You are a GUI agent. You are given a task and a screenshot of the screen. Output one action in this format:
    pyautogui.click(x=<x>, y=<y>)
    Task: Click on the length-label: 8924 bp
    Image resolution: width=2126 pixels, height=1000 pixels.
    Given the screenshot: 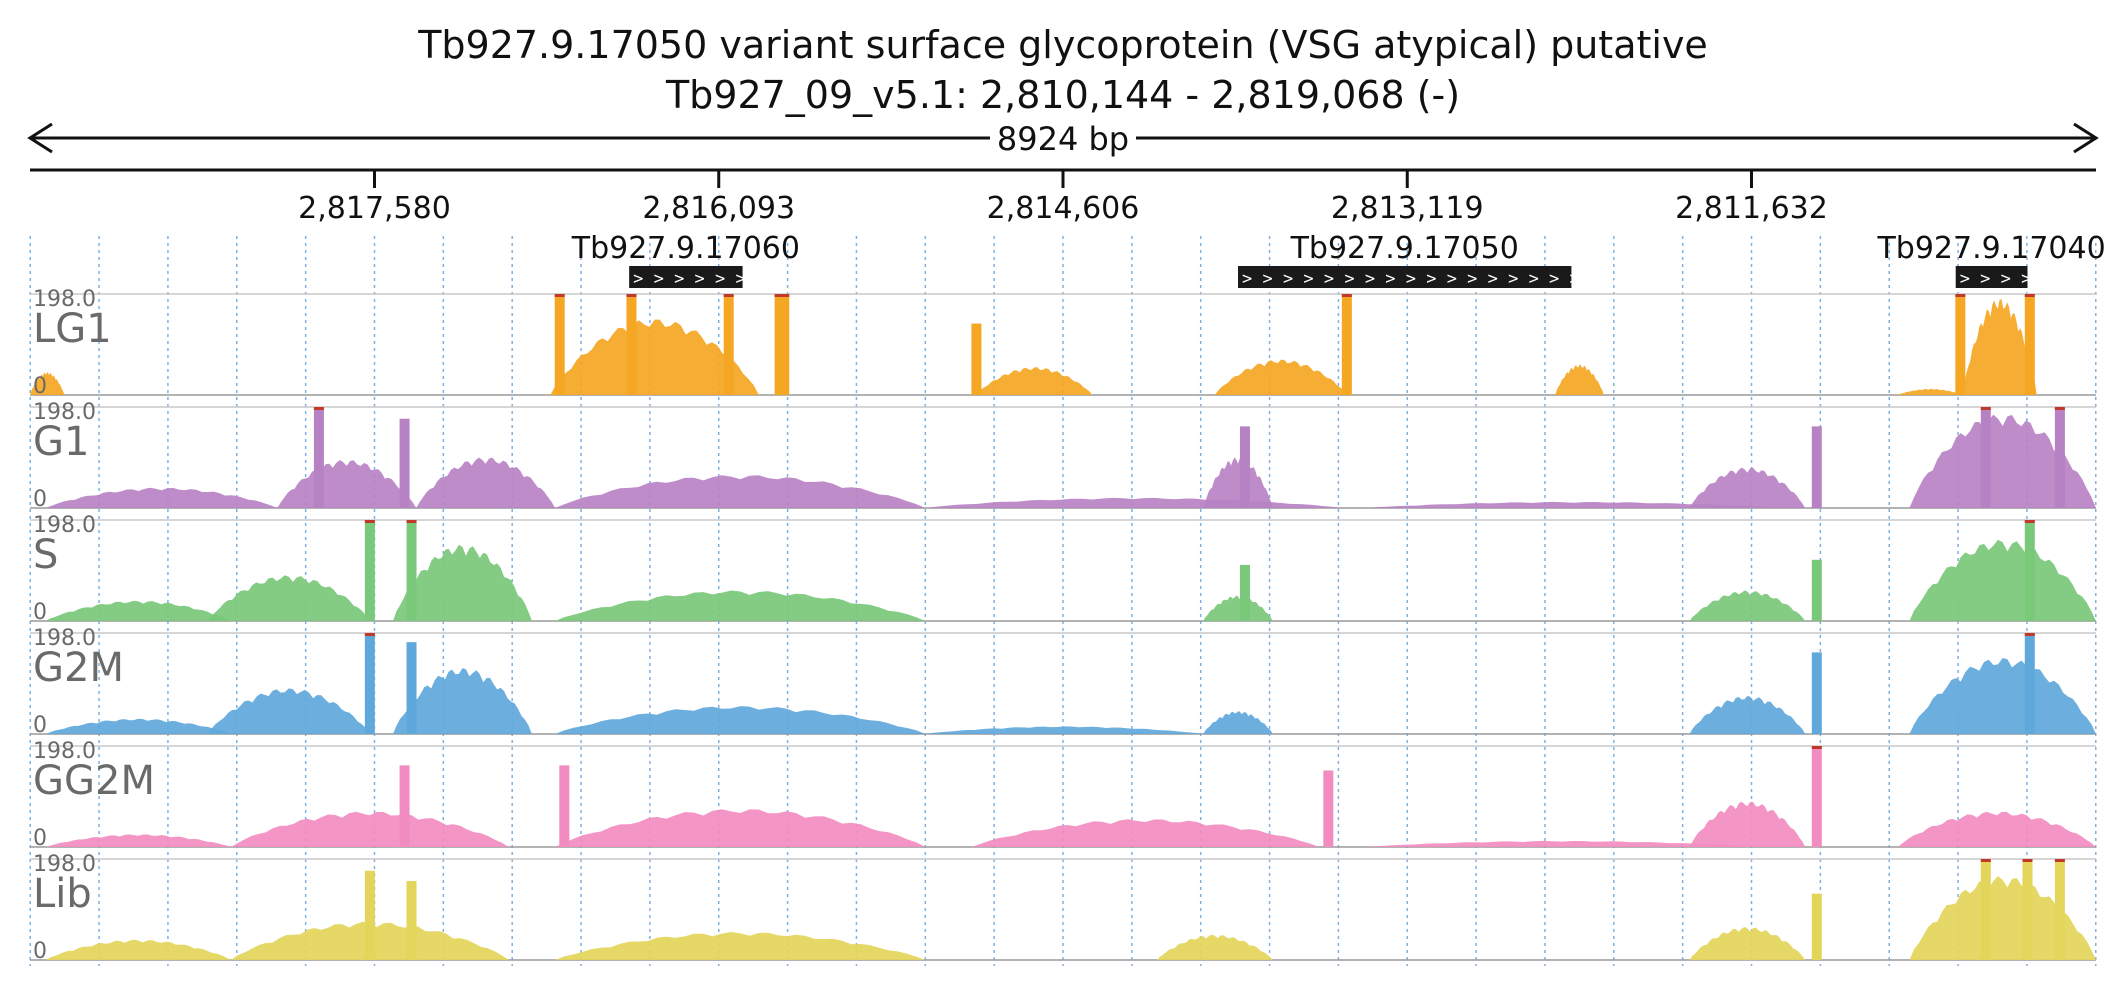 What is the action you would take?
    pyautogui.click(x=1063, y=139)
    